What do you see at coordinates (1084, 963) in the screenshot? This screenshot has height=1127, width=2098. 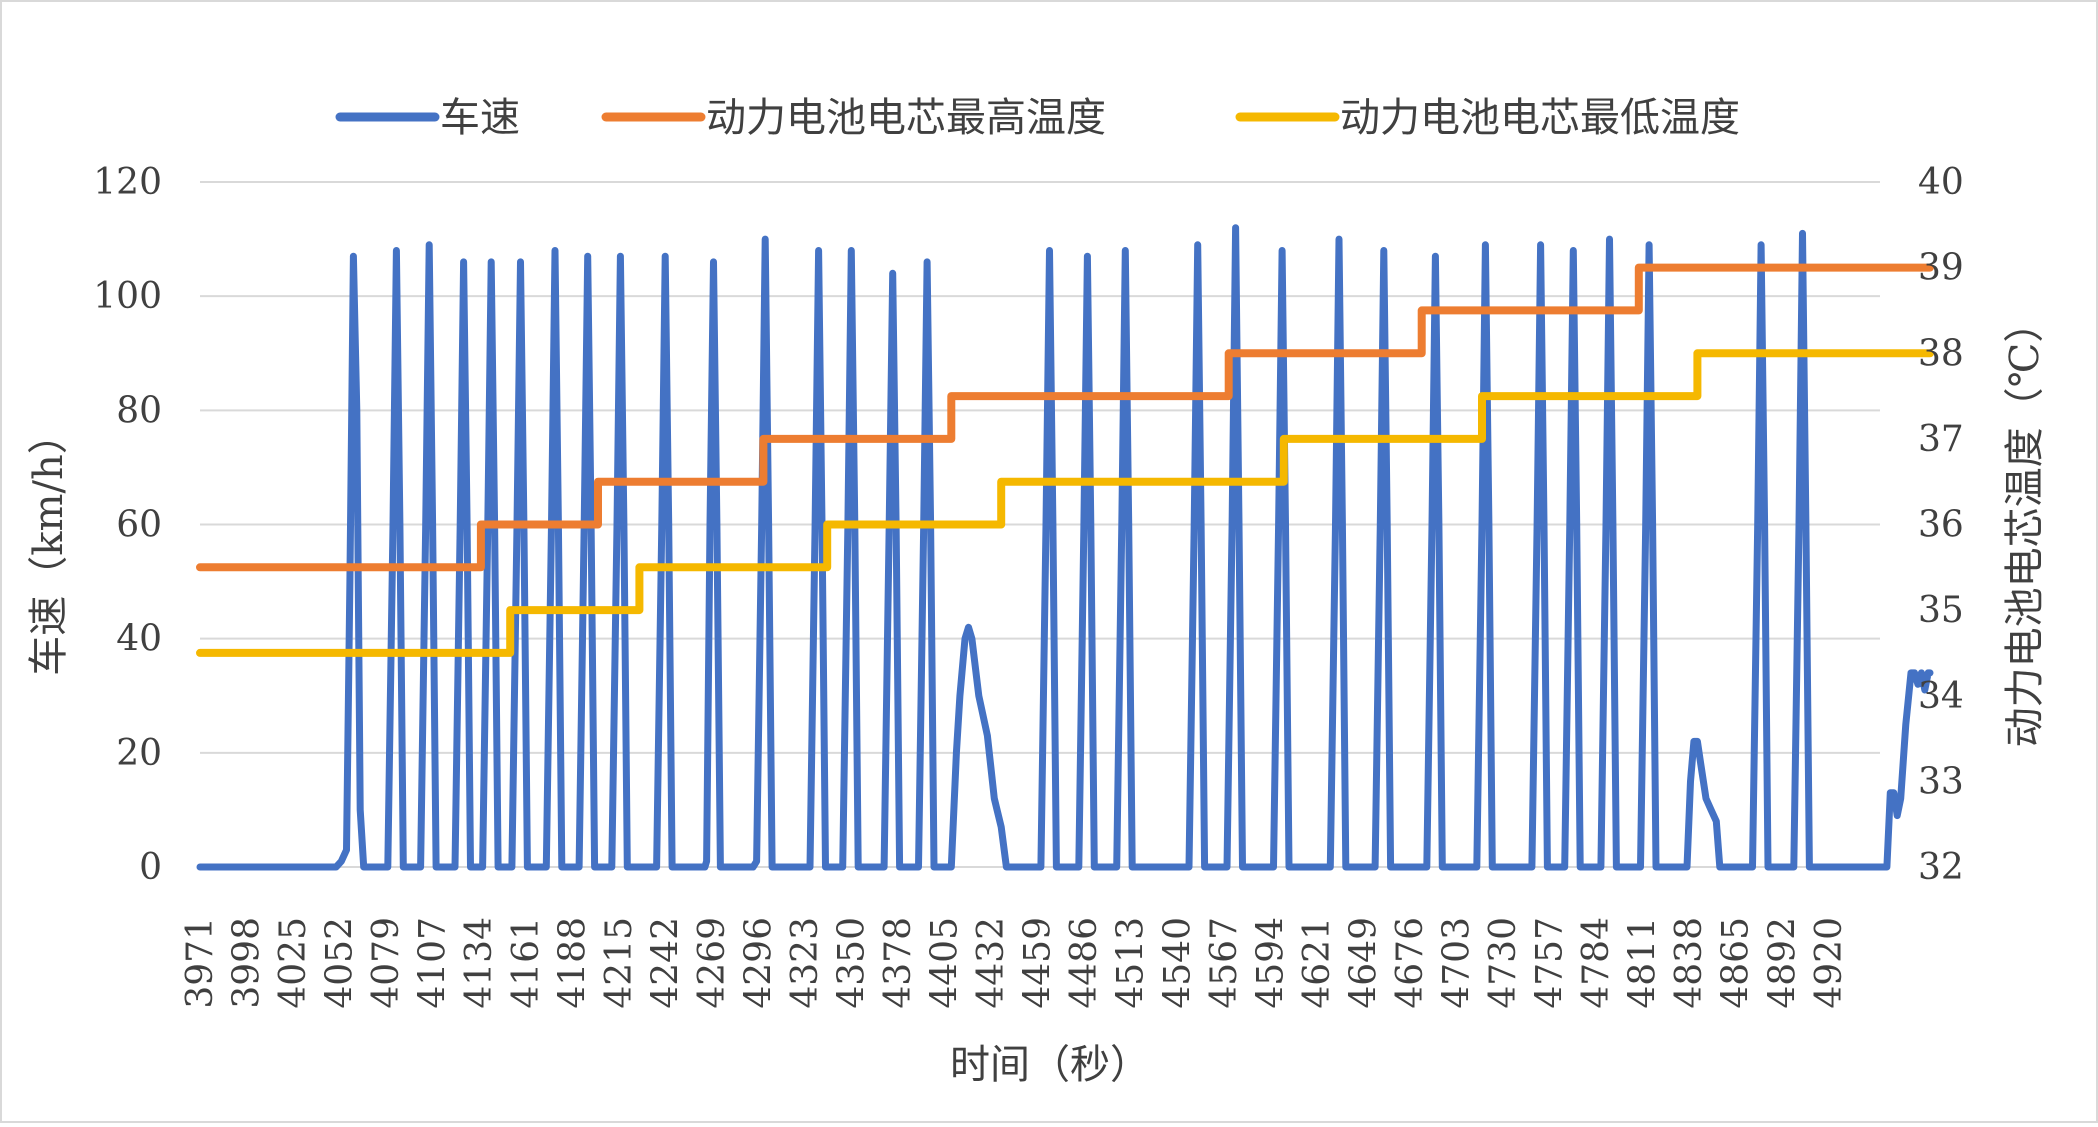 I see `x-tick-label: 4486` at bounding box center [1084, 963].